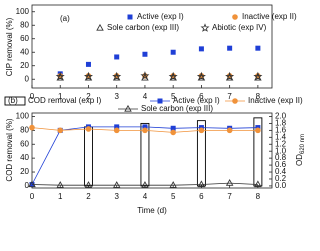 The width and height of the screenshot is (320, 251). I want to click on y2-label-sub: 620 nm, so click(303, 144).